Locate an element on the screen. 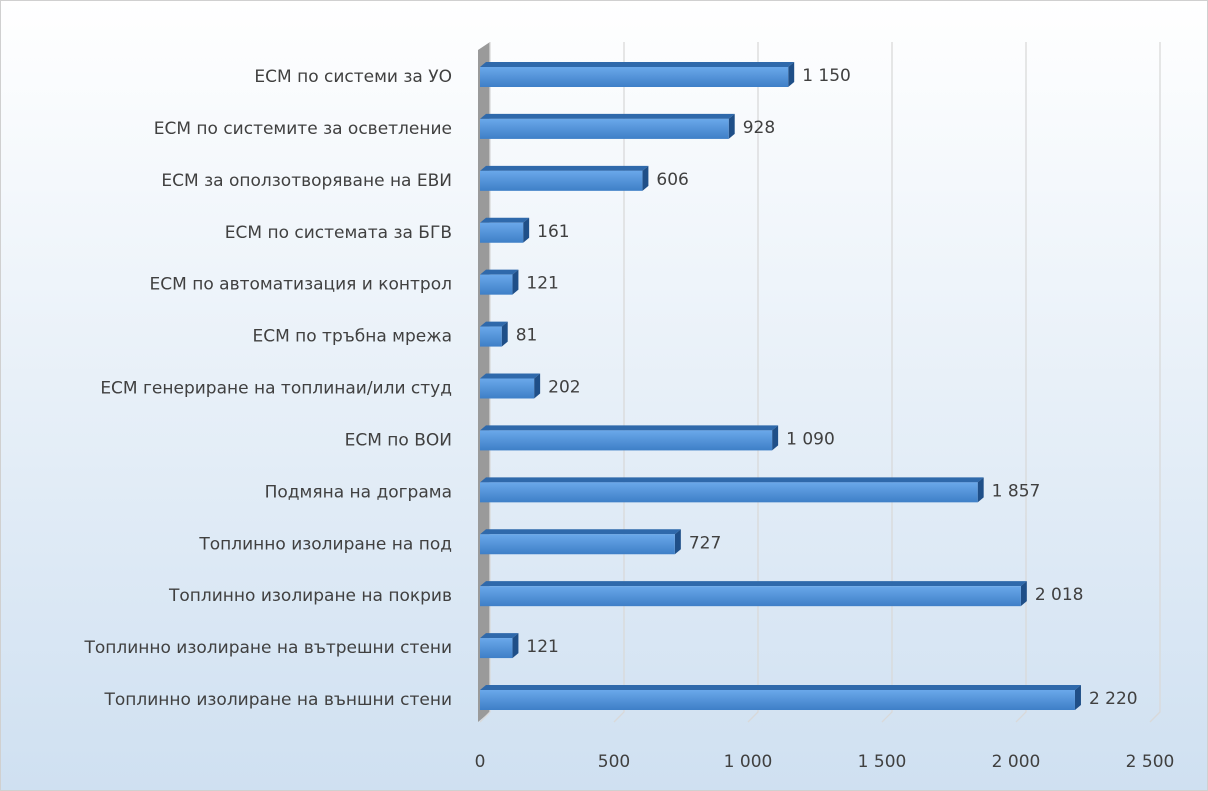 Image resolution: width=1208 pixels, height=791 pixels. x-tick-label: 0 is located at coordinates (480, 762).